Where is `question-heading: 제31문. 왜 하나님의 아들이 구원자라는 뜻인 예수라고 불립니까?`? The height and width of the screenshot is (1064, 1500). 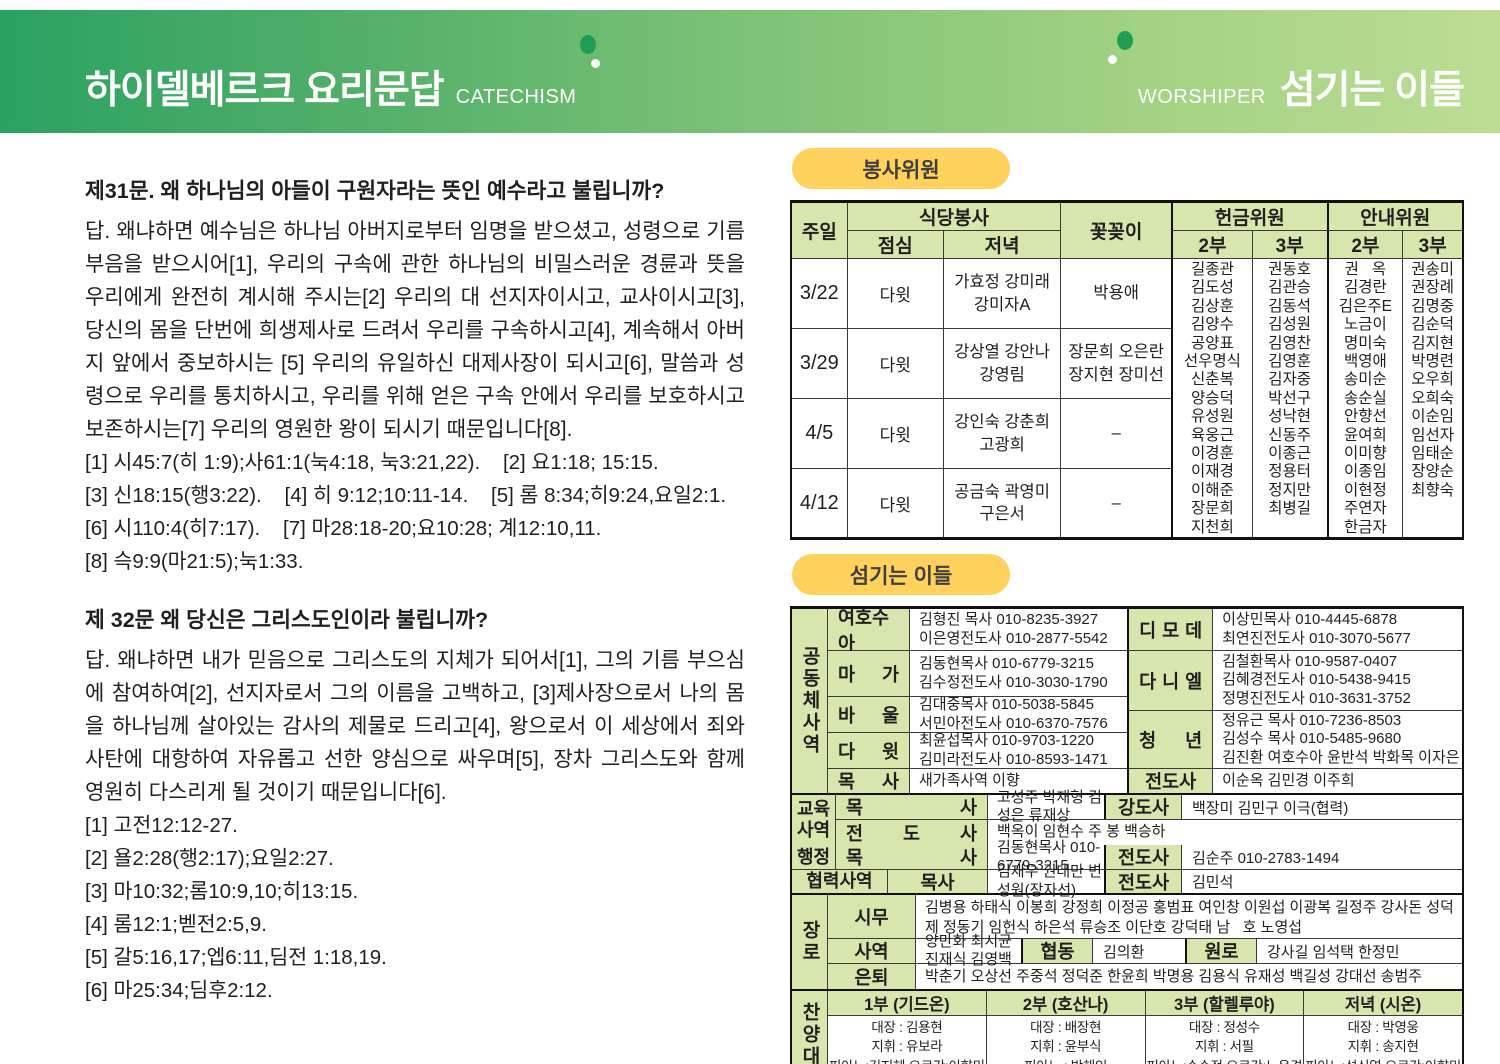
question-heading: 제31문. 왜 하나님의 아들이 구원자라는 뜻인 예수라고 불립니까? is located at coordinates (375, 191).